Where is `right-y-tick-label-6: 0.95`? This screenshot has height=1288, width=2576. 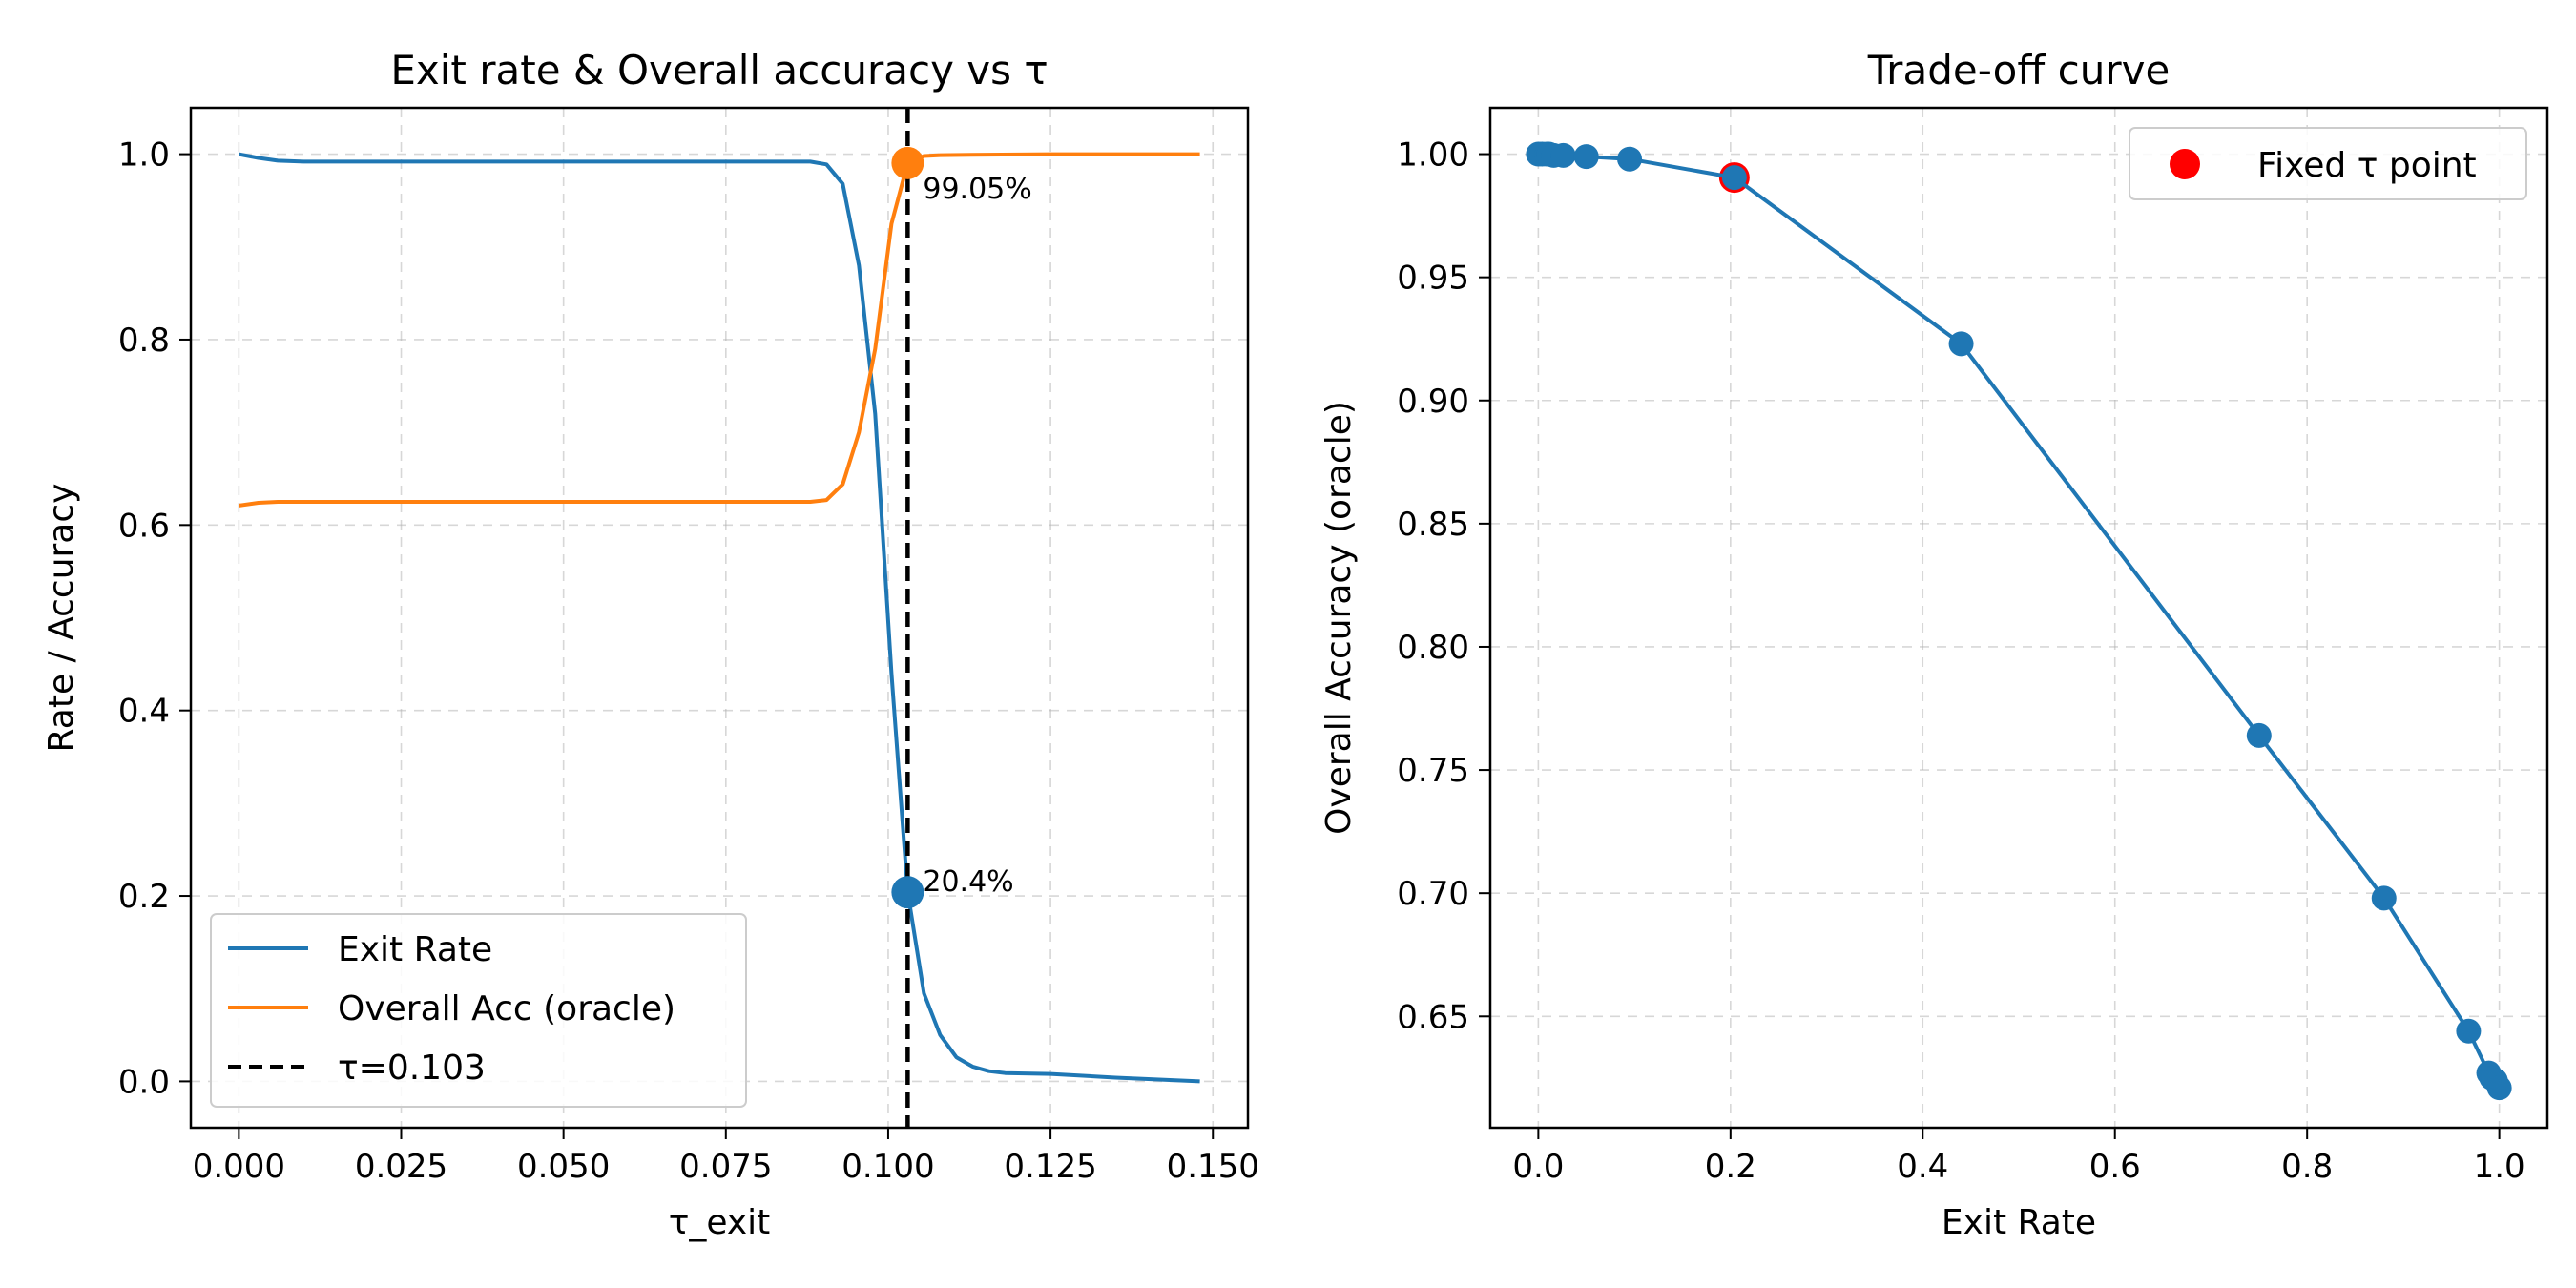 right-y-tick-label-6: 0.95 is located at coordinates (1433, 279).